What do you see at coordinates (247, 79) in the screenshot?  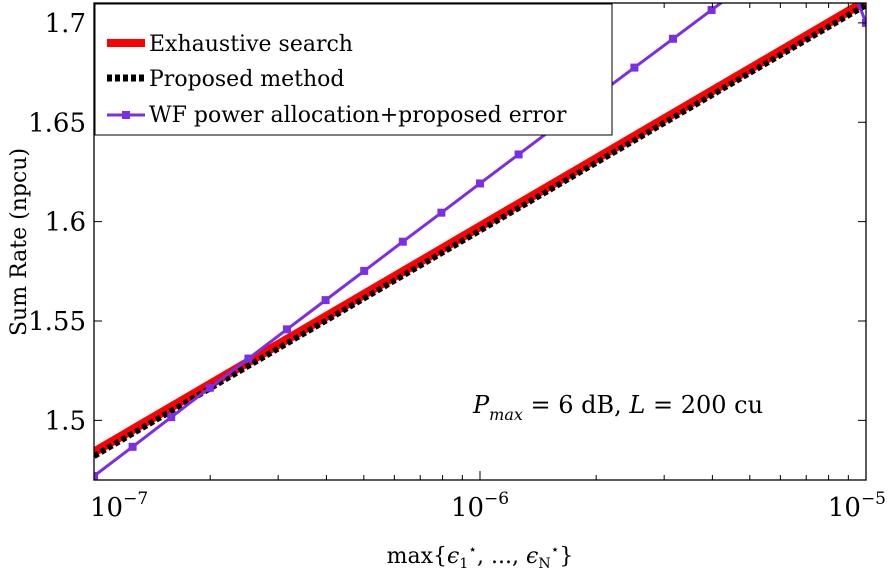 I see `legend-label-proposed-method: Proposed method` at bounding box center [247, 79].